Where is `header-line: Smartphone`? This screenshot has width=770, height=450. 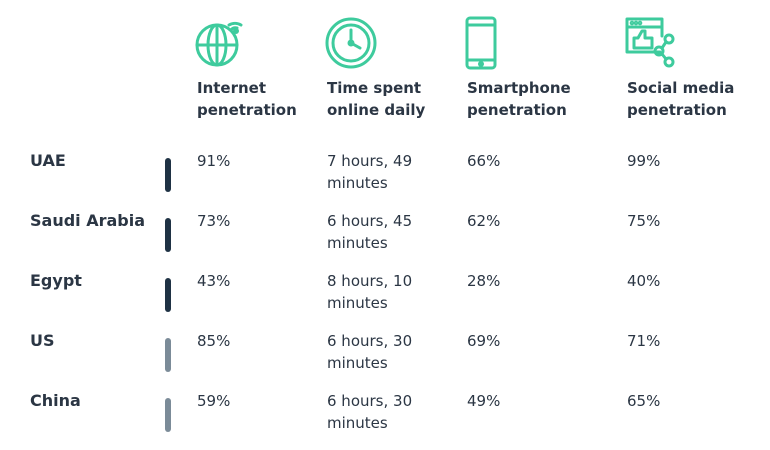
header-line: Smartphone is located at coordinates (519, 88).